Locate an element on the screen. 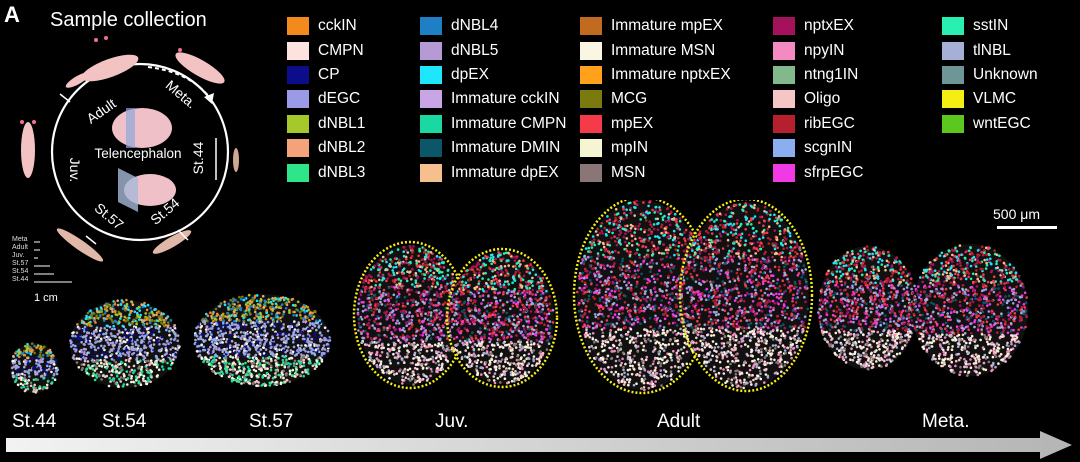  legend-label: ribEGC is located at coordinates (829, 123).